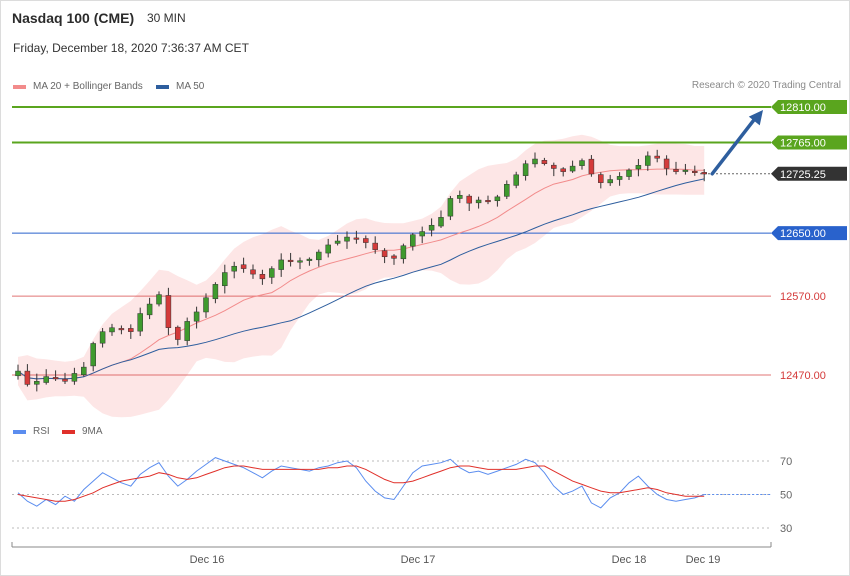 The height and width of the screenshot is (576, 850). I want to click on legend-rsi: RSI, so click(31, 431).